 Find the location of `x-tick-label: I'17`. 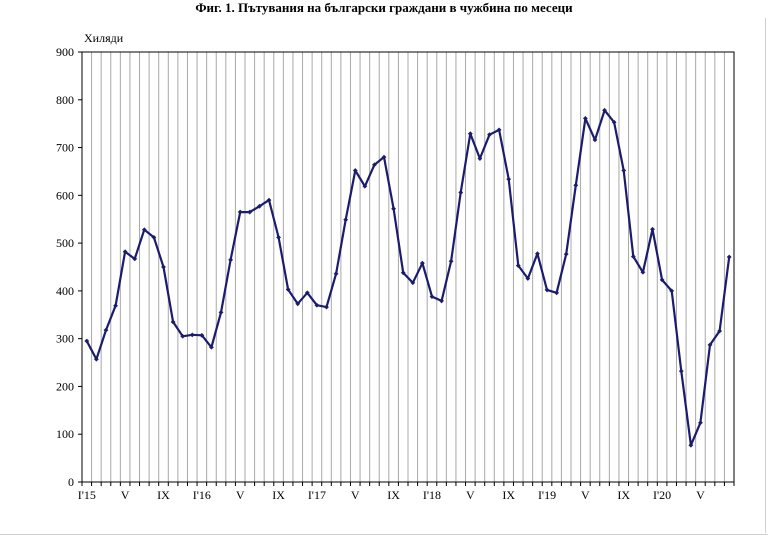

x-tick-label: I'17 is located at coordinates (317, 495).